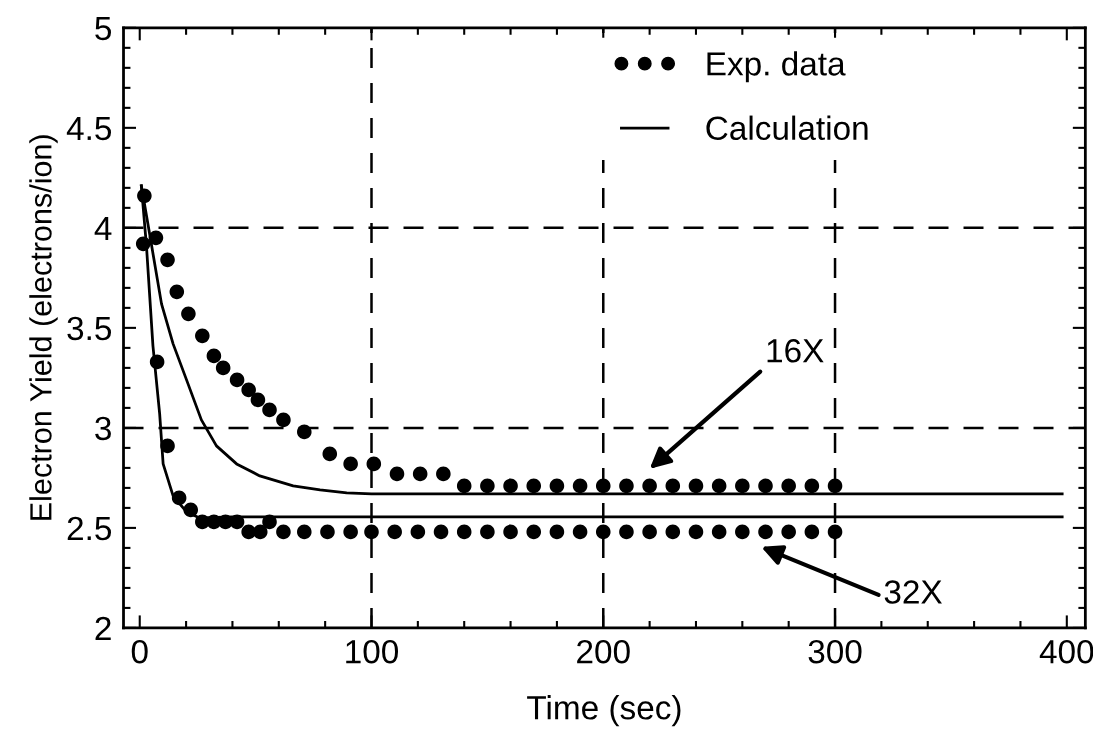 This screenshot has width=1093, height=752. Describe the element at coordinates (103, 628) in the screenshot. I see `y-tick-label: 2` at that location.